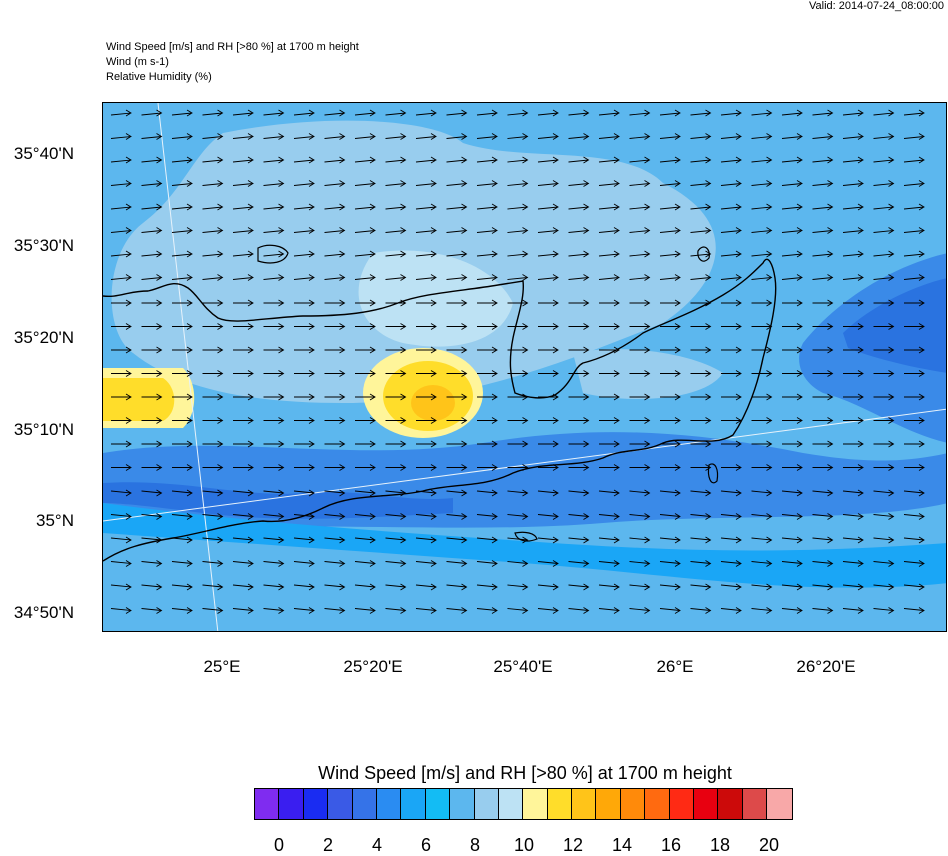 The image size is (948, 856). Describe the element at coordinates (826, 666) in the screenshot. I see `lon-label-26-20: 26°20'E` at that location.